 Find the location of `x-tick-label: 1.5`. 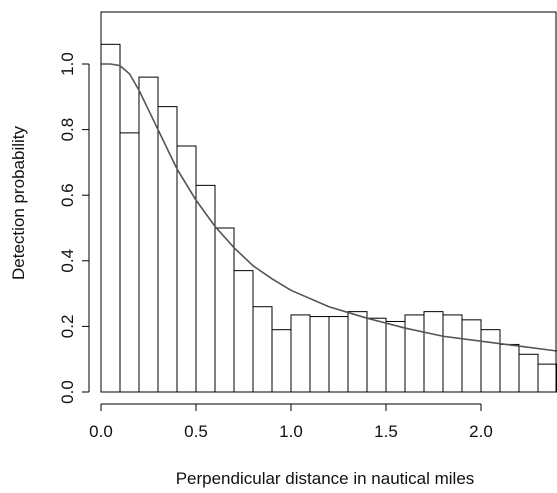

x-tick-label: 1.5 is located at coordinates (386, 431).